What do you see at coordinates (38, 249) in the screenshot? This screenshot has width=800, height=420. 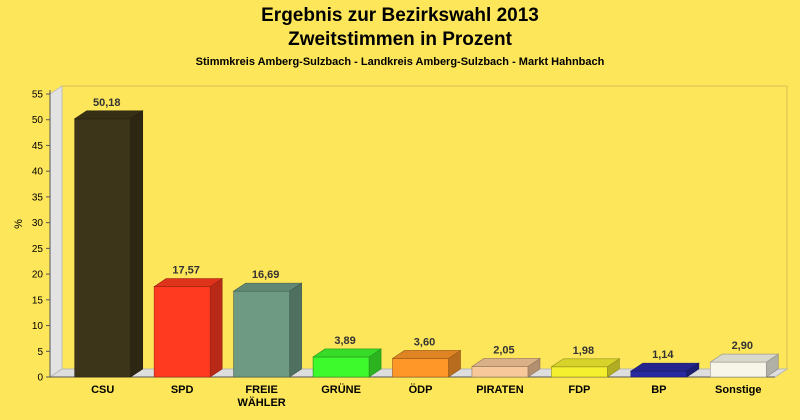 I see `y-tick-label: 25` at bounding box center [38, 249].